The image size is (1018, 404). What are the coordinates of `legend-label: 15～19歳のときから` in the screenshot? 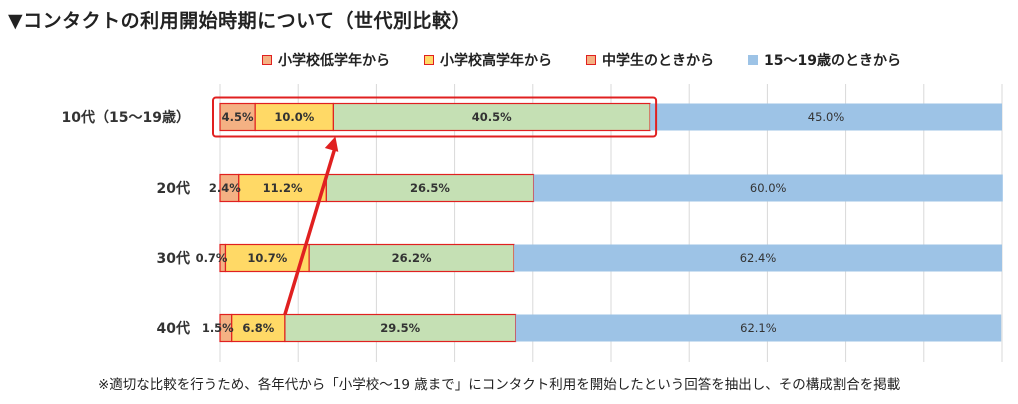 It's located at (832, 61).